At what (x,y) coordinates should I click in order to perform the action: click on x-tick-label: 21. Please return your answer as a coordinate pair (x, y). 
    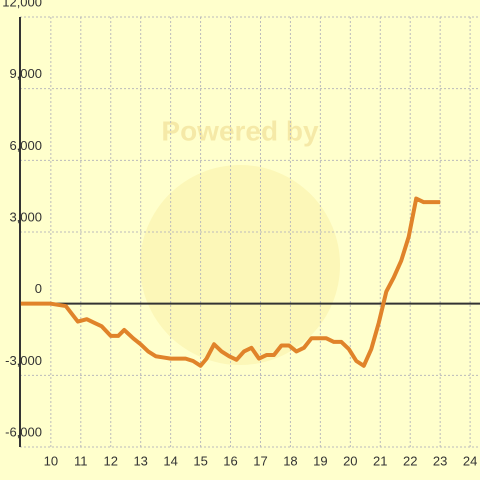
    Looking at the image, I should click on (380, 460).